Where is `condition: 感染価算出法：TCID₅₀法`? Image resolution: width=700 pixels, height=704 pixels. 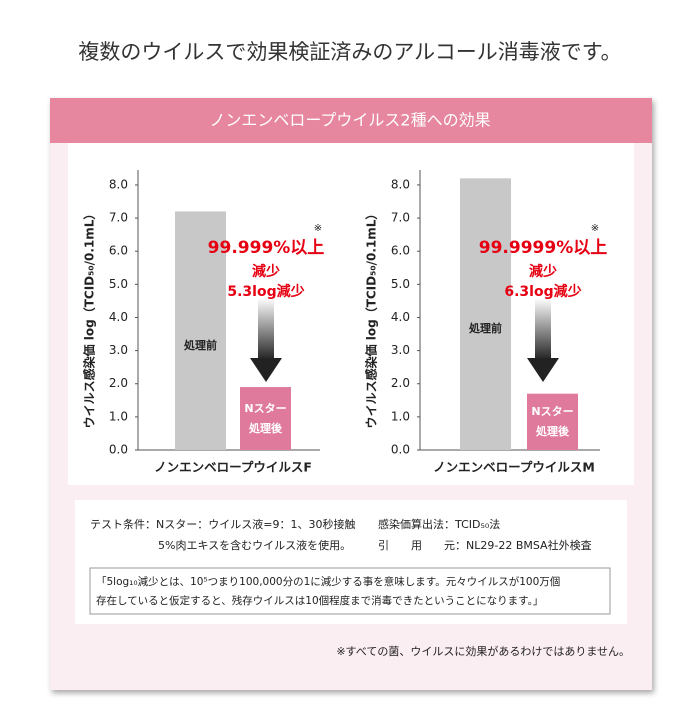
condition: 感染価算出法：TCID₅₀法 is located at coordinates (439, 524).